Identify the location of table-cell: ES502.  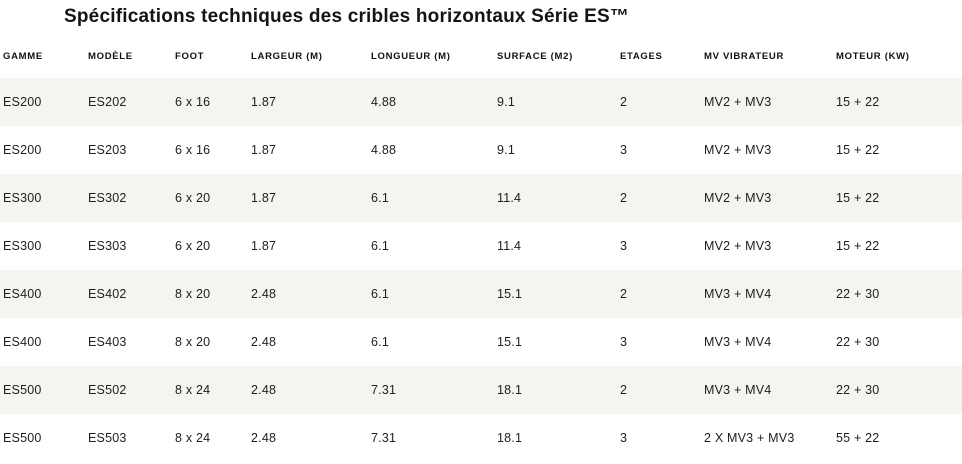
(128, 390).